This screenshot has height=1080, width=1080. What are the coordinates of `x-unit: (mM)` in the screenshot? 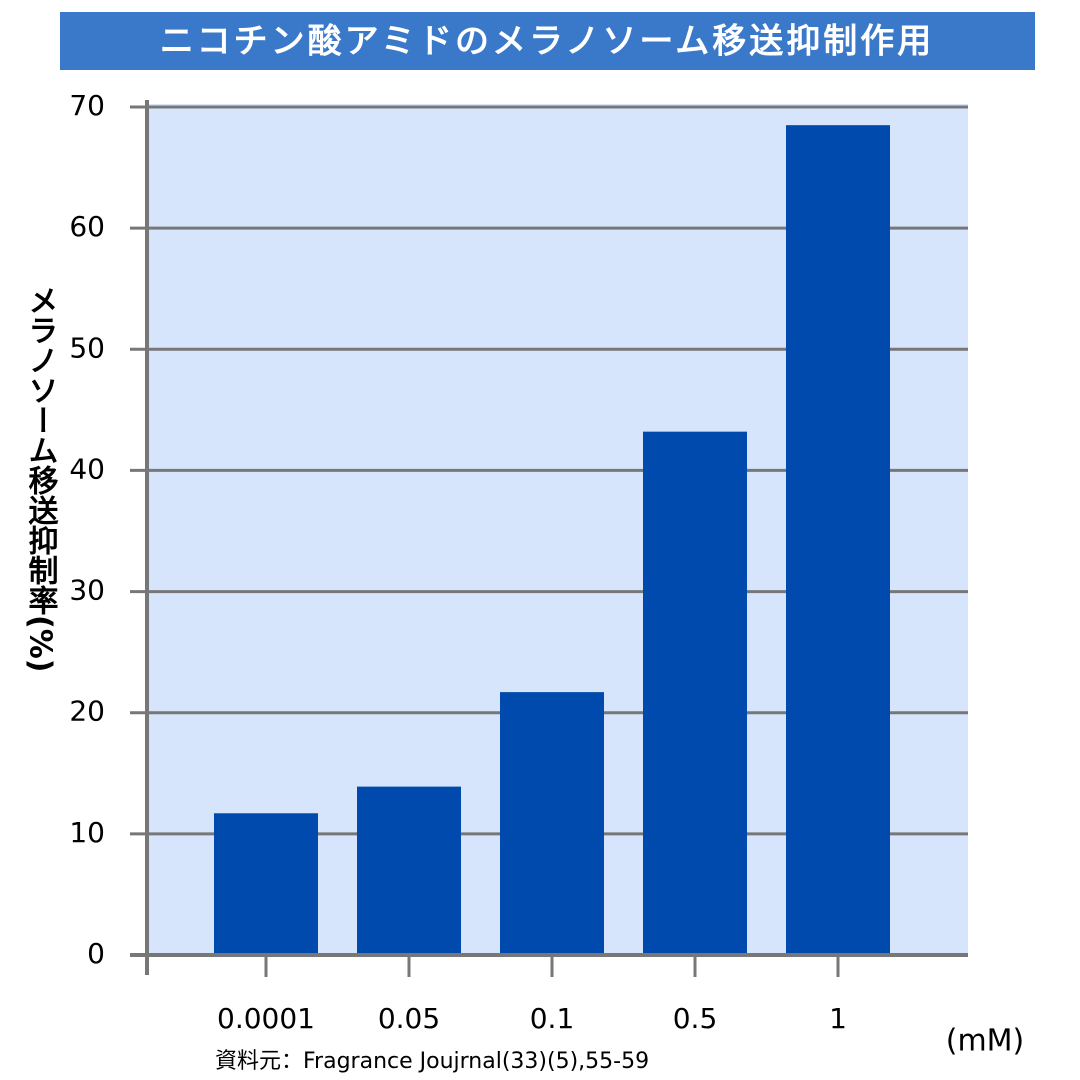 It's located at (985, 1041).